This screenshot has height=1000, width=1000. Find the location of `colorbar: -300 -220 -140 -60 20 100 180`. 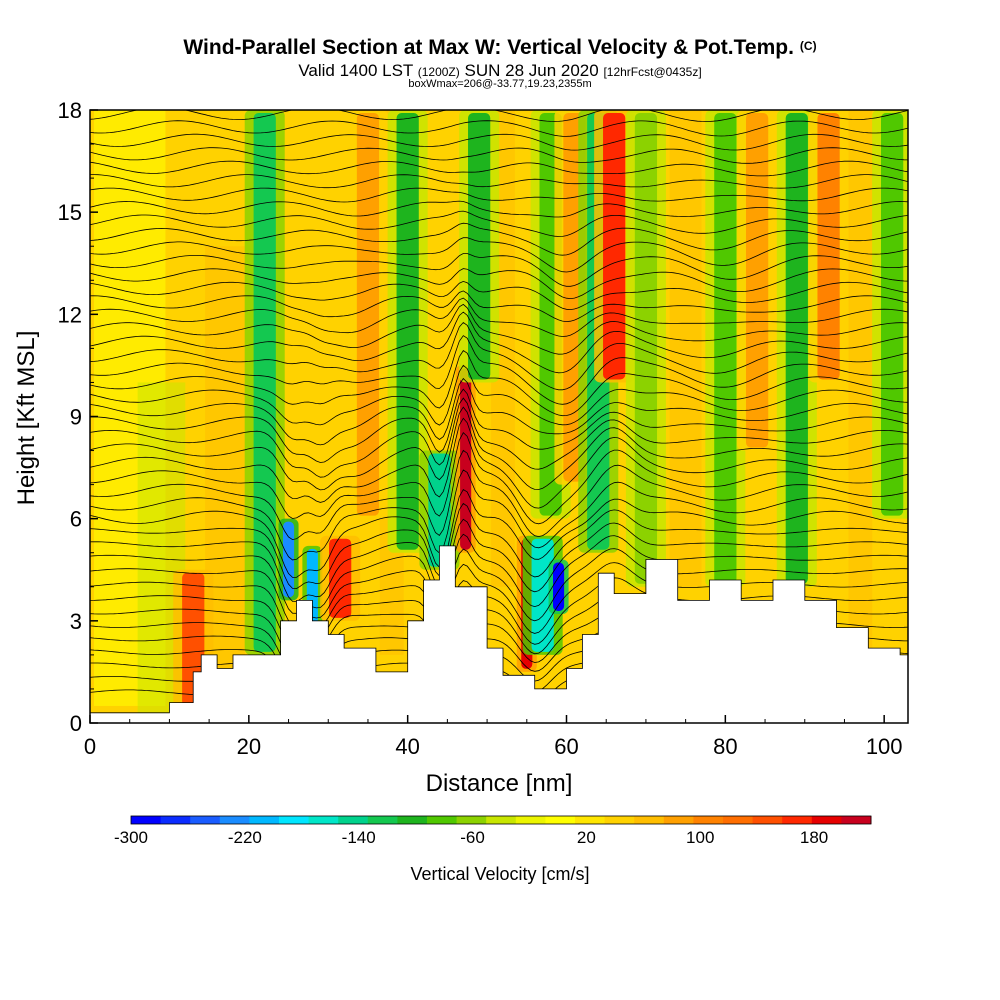

colorbar: -300 -220 -140 -60 20 100 180 is located at coordinates (493, 831).